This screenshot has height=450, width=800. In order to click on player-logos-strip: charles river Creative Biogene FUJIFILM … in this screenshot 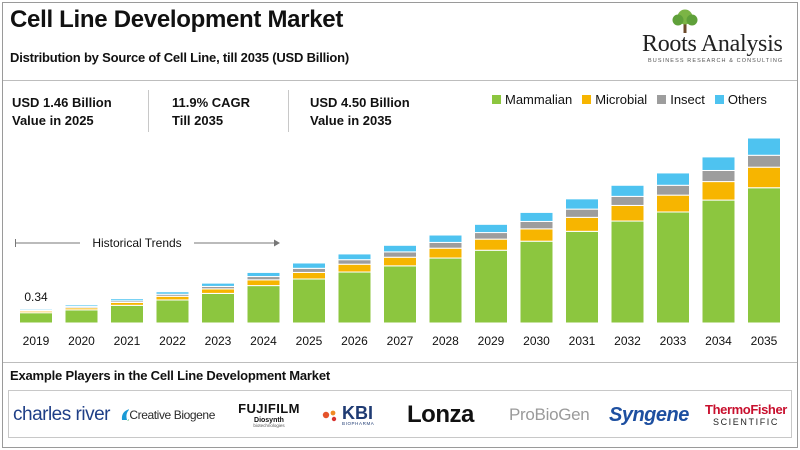, I will do `click(400, 414)`.